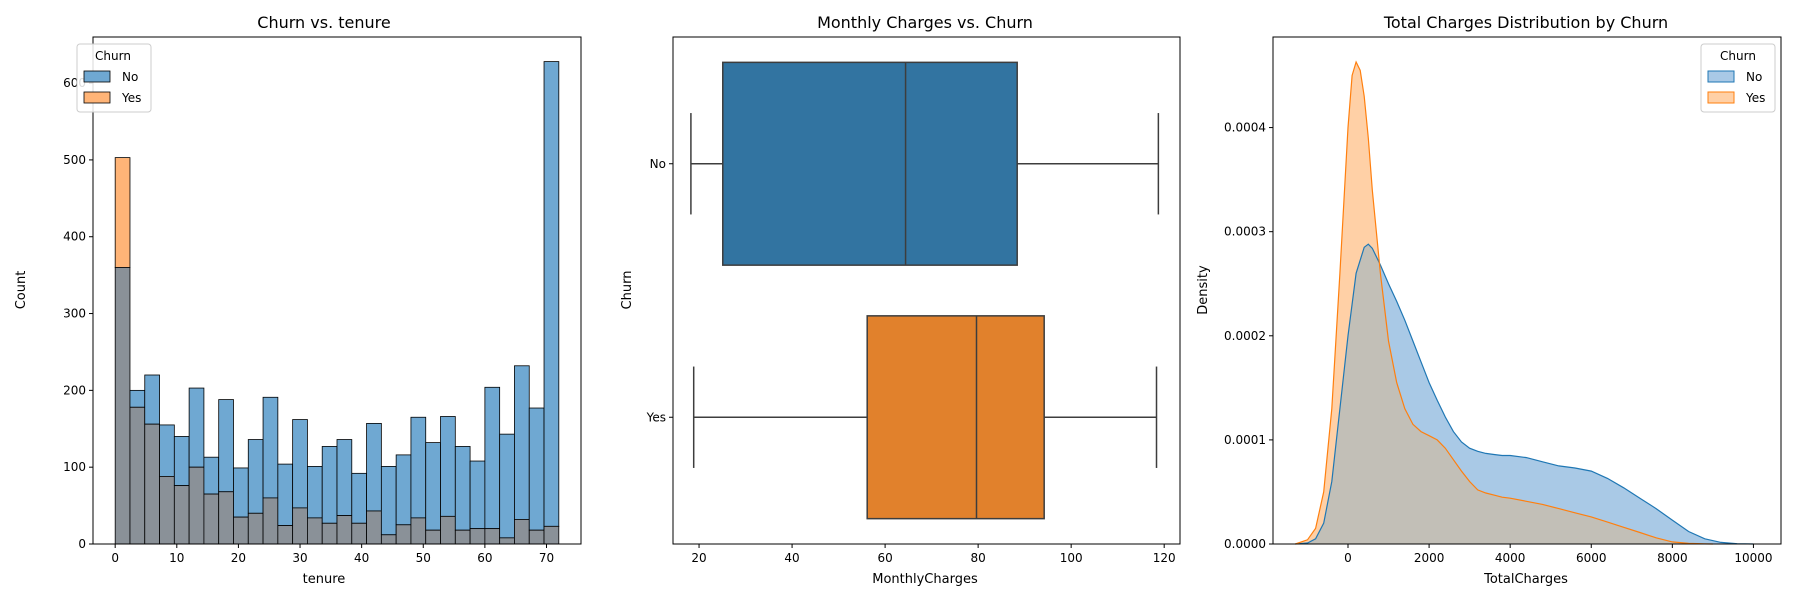 This screenshot has width=1800, height=600. What do you see at coordinates (1429, 558) in the screenshot?
I see `x-tick-label: 2000` at bounding box center [1429, 558].